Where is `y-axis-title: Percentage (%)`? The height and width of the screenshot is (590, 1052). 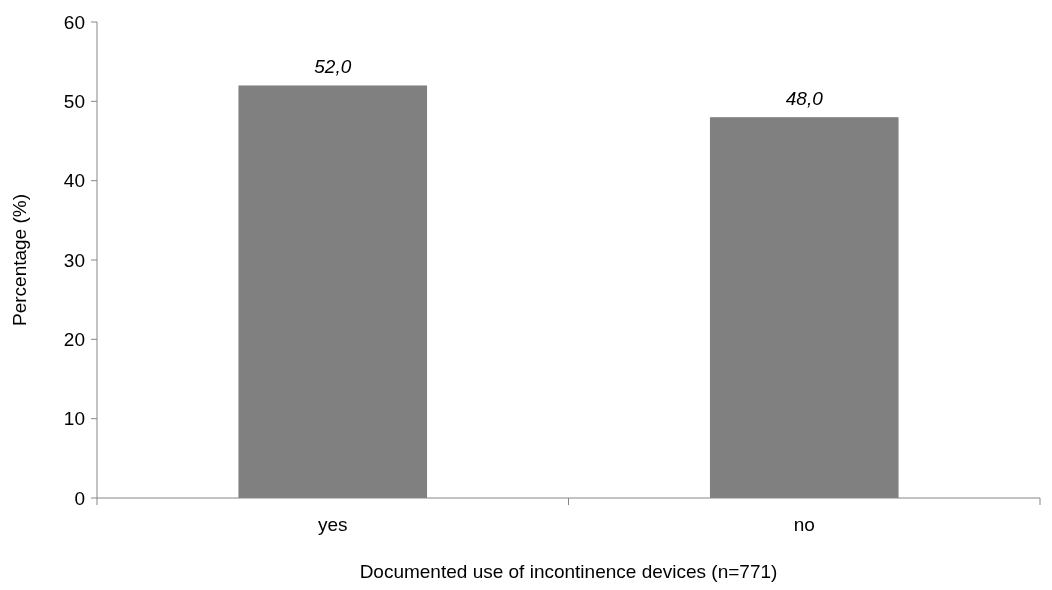 y-axis-title: Percentage (%) is located at coordinates (19, 260).